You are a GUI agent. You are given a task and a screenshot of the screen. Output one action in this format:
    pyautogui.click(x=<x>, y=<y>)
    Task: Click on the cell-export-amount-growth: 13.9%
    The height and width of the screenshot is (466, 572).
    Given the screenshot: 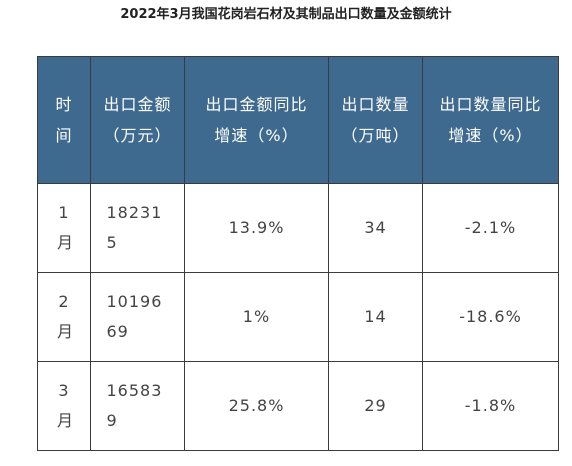 What is the action you would take?
    pyautogui.click(x=256, y=228)
    